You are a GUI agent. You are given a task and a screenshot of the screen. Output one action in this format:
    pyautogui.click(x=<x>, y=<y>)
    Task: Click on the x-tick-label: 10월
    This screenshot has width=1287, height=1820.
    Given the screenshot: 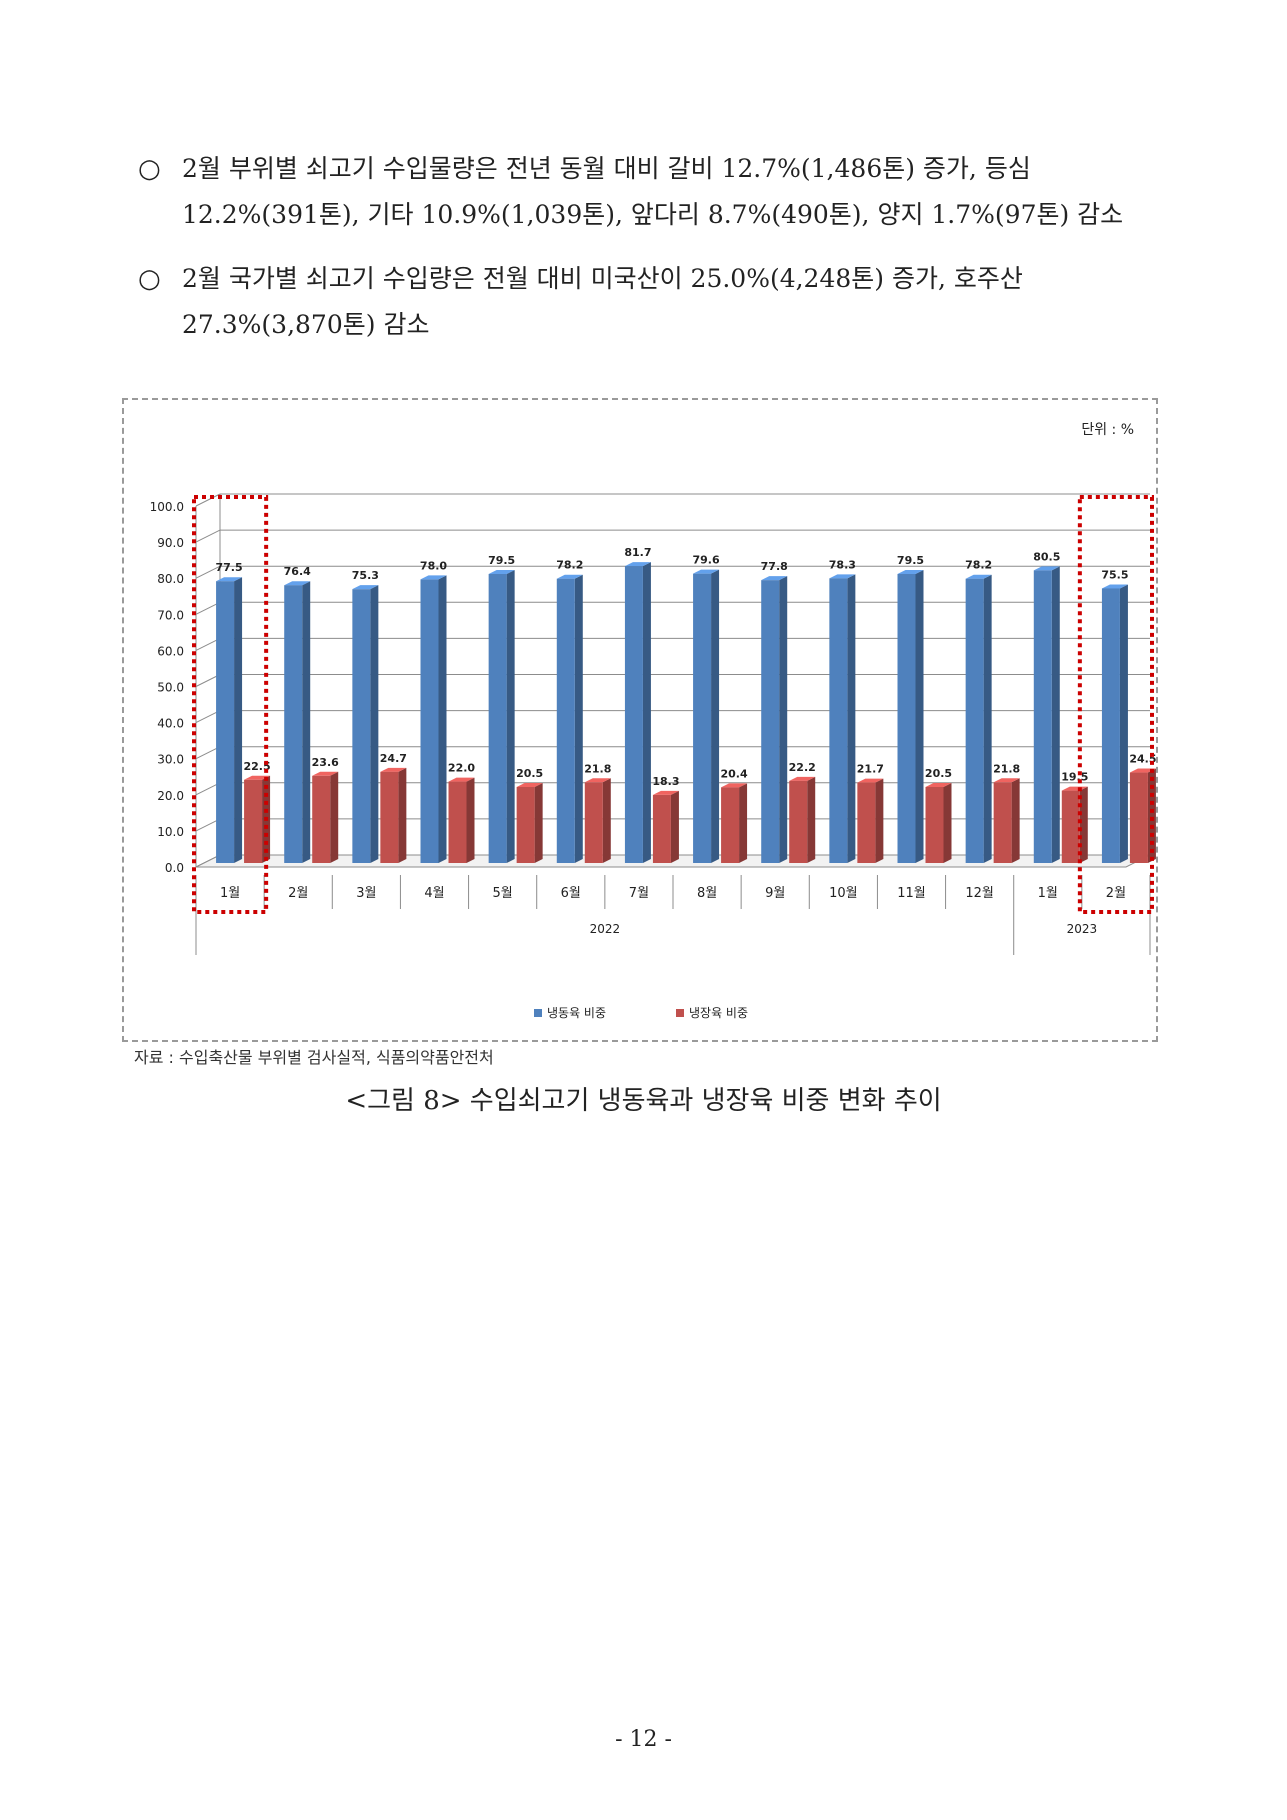 What is the action you would take?
    pyautogui.click(x=843, y=893)
    